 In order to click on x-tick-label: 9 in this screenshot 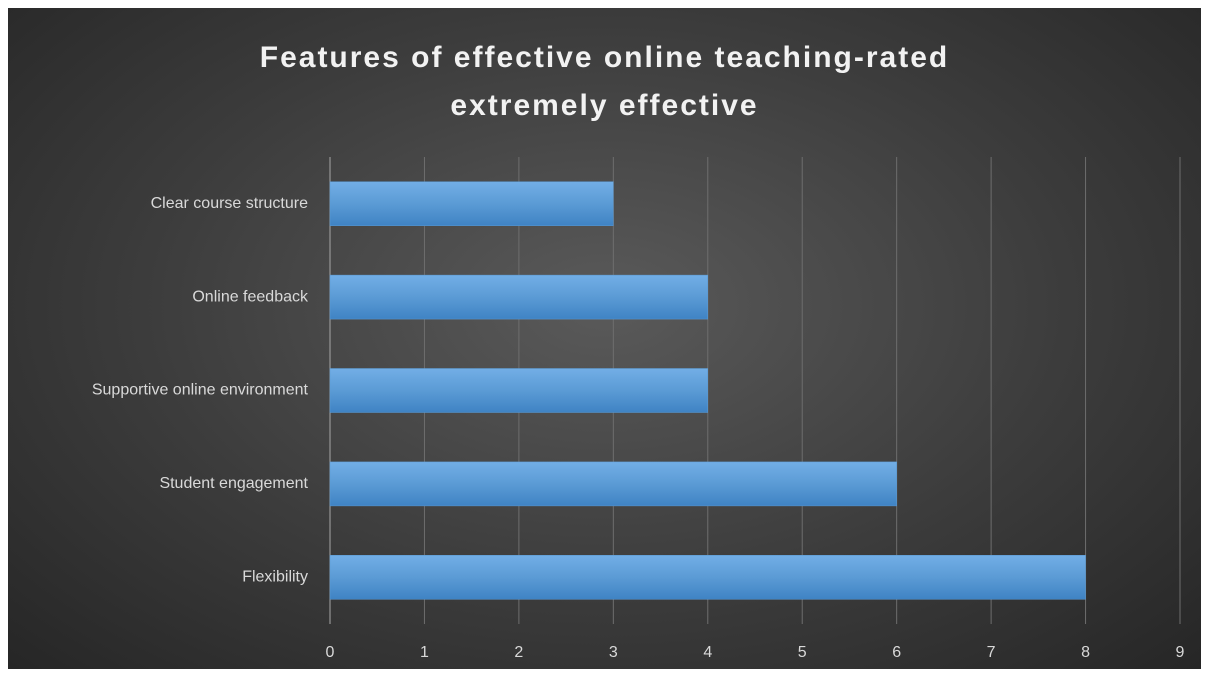, I will do `click(1180, 652)`.